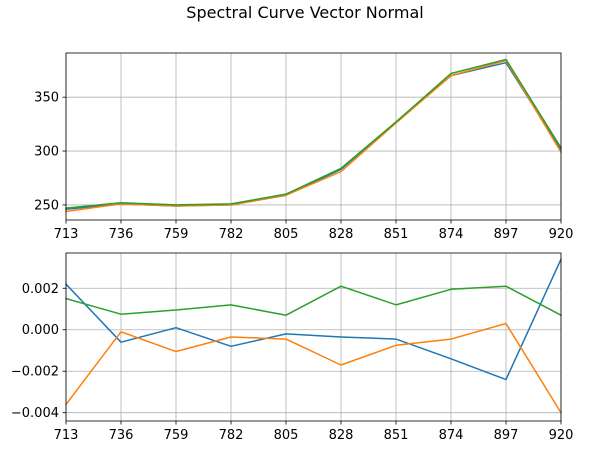 This screenshot has width=589, height=452. I want to click on y-tick-0: −0.004, so click(38, 413).